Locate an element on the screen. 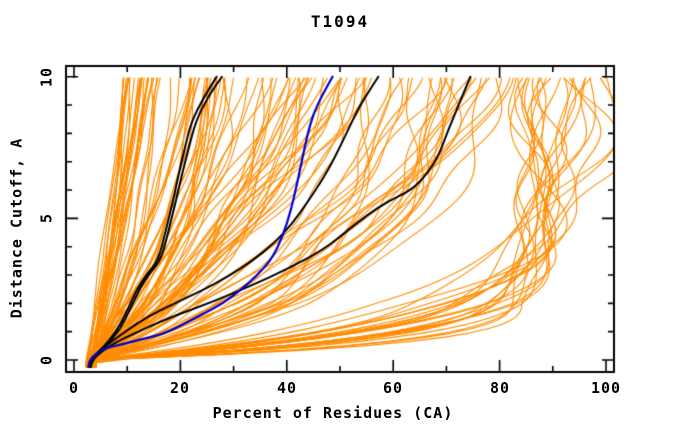  x-tick-label-60: 60 is located at coordinates (393, 388).